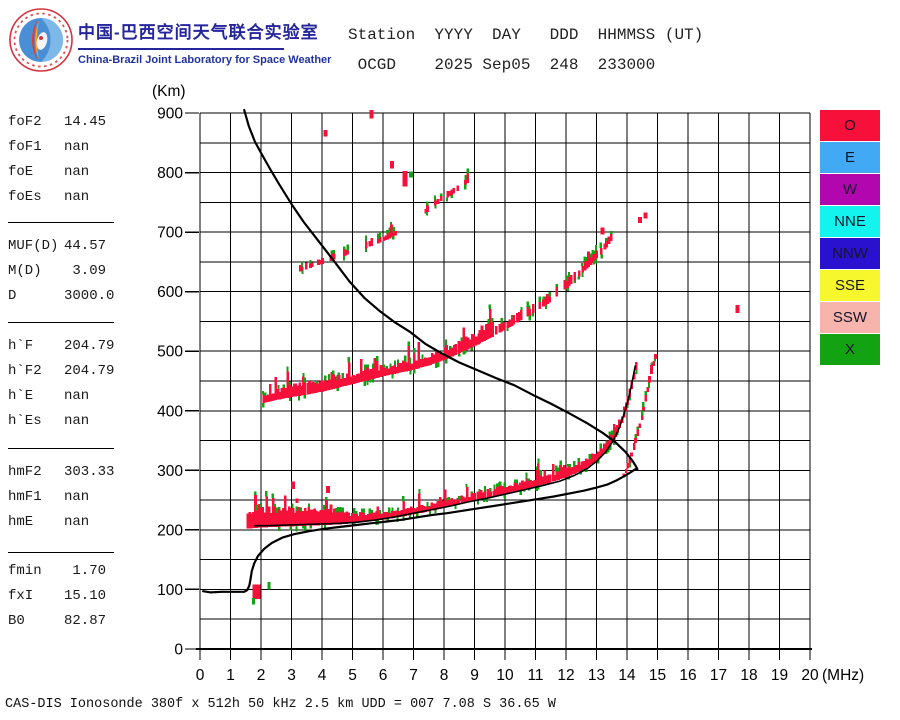 The width and height of the screenshot is (900, 720). What do you see at coordinates (718, 675) in the screenshot?
I see `axis-label: 17` at bounding box center [718, 675].